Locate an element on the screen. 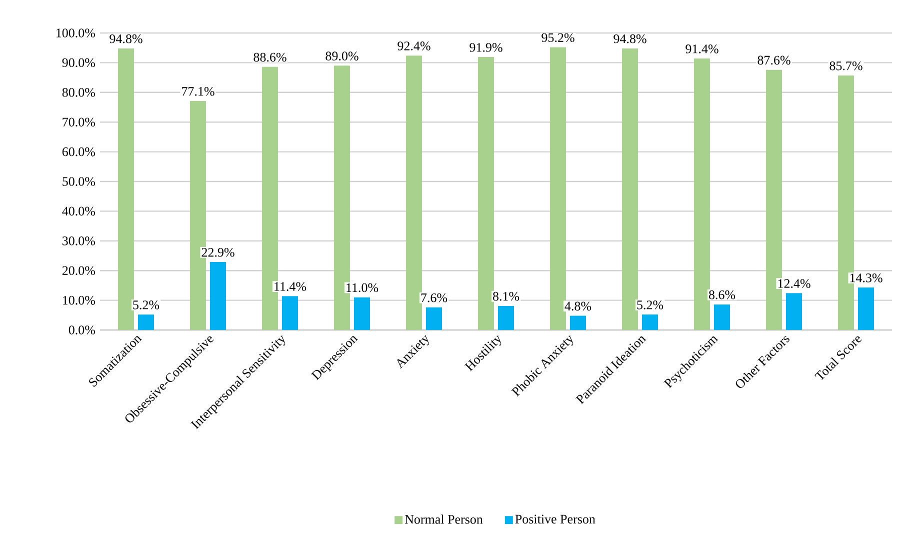 This screenshot has height=551, width=901. data-label: 11.0% is located at coordinates (362, 287).